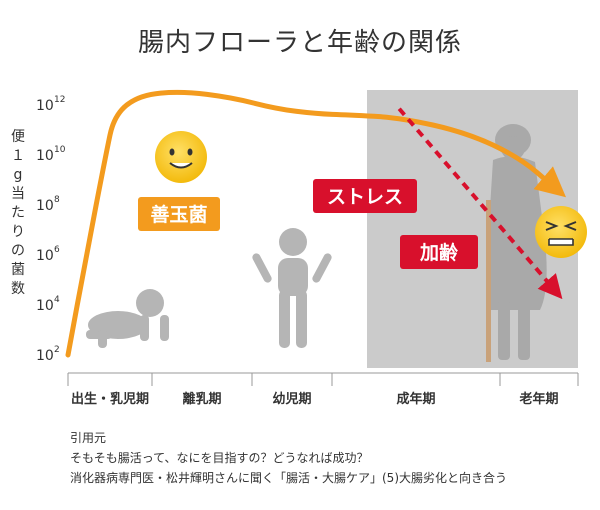 The image size is (600, 510). I want to click on baby-crawling-icon, so click(127, 318).